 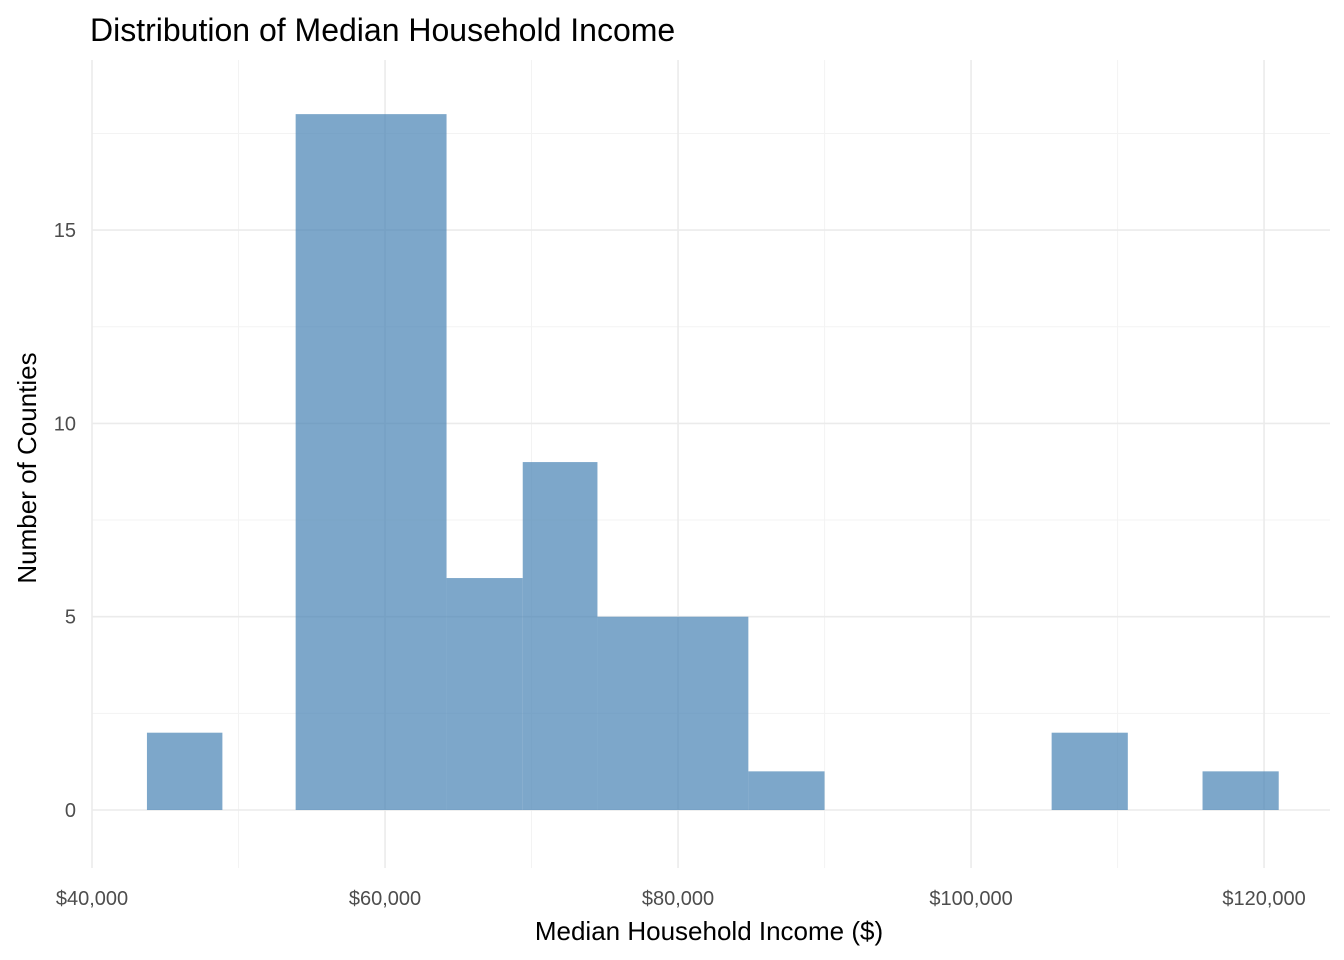 I want to click on x-axis-tick-labels: $40,000 $60,000 $80,000 $100,000 $120,000, so click(x=681, y=899).